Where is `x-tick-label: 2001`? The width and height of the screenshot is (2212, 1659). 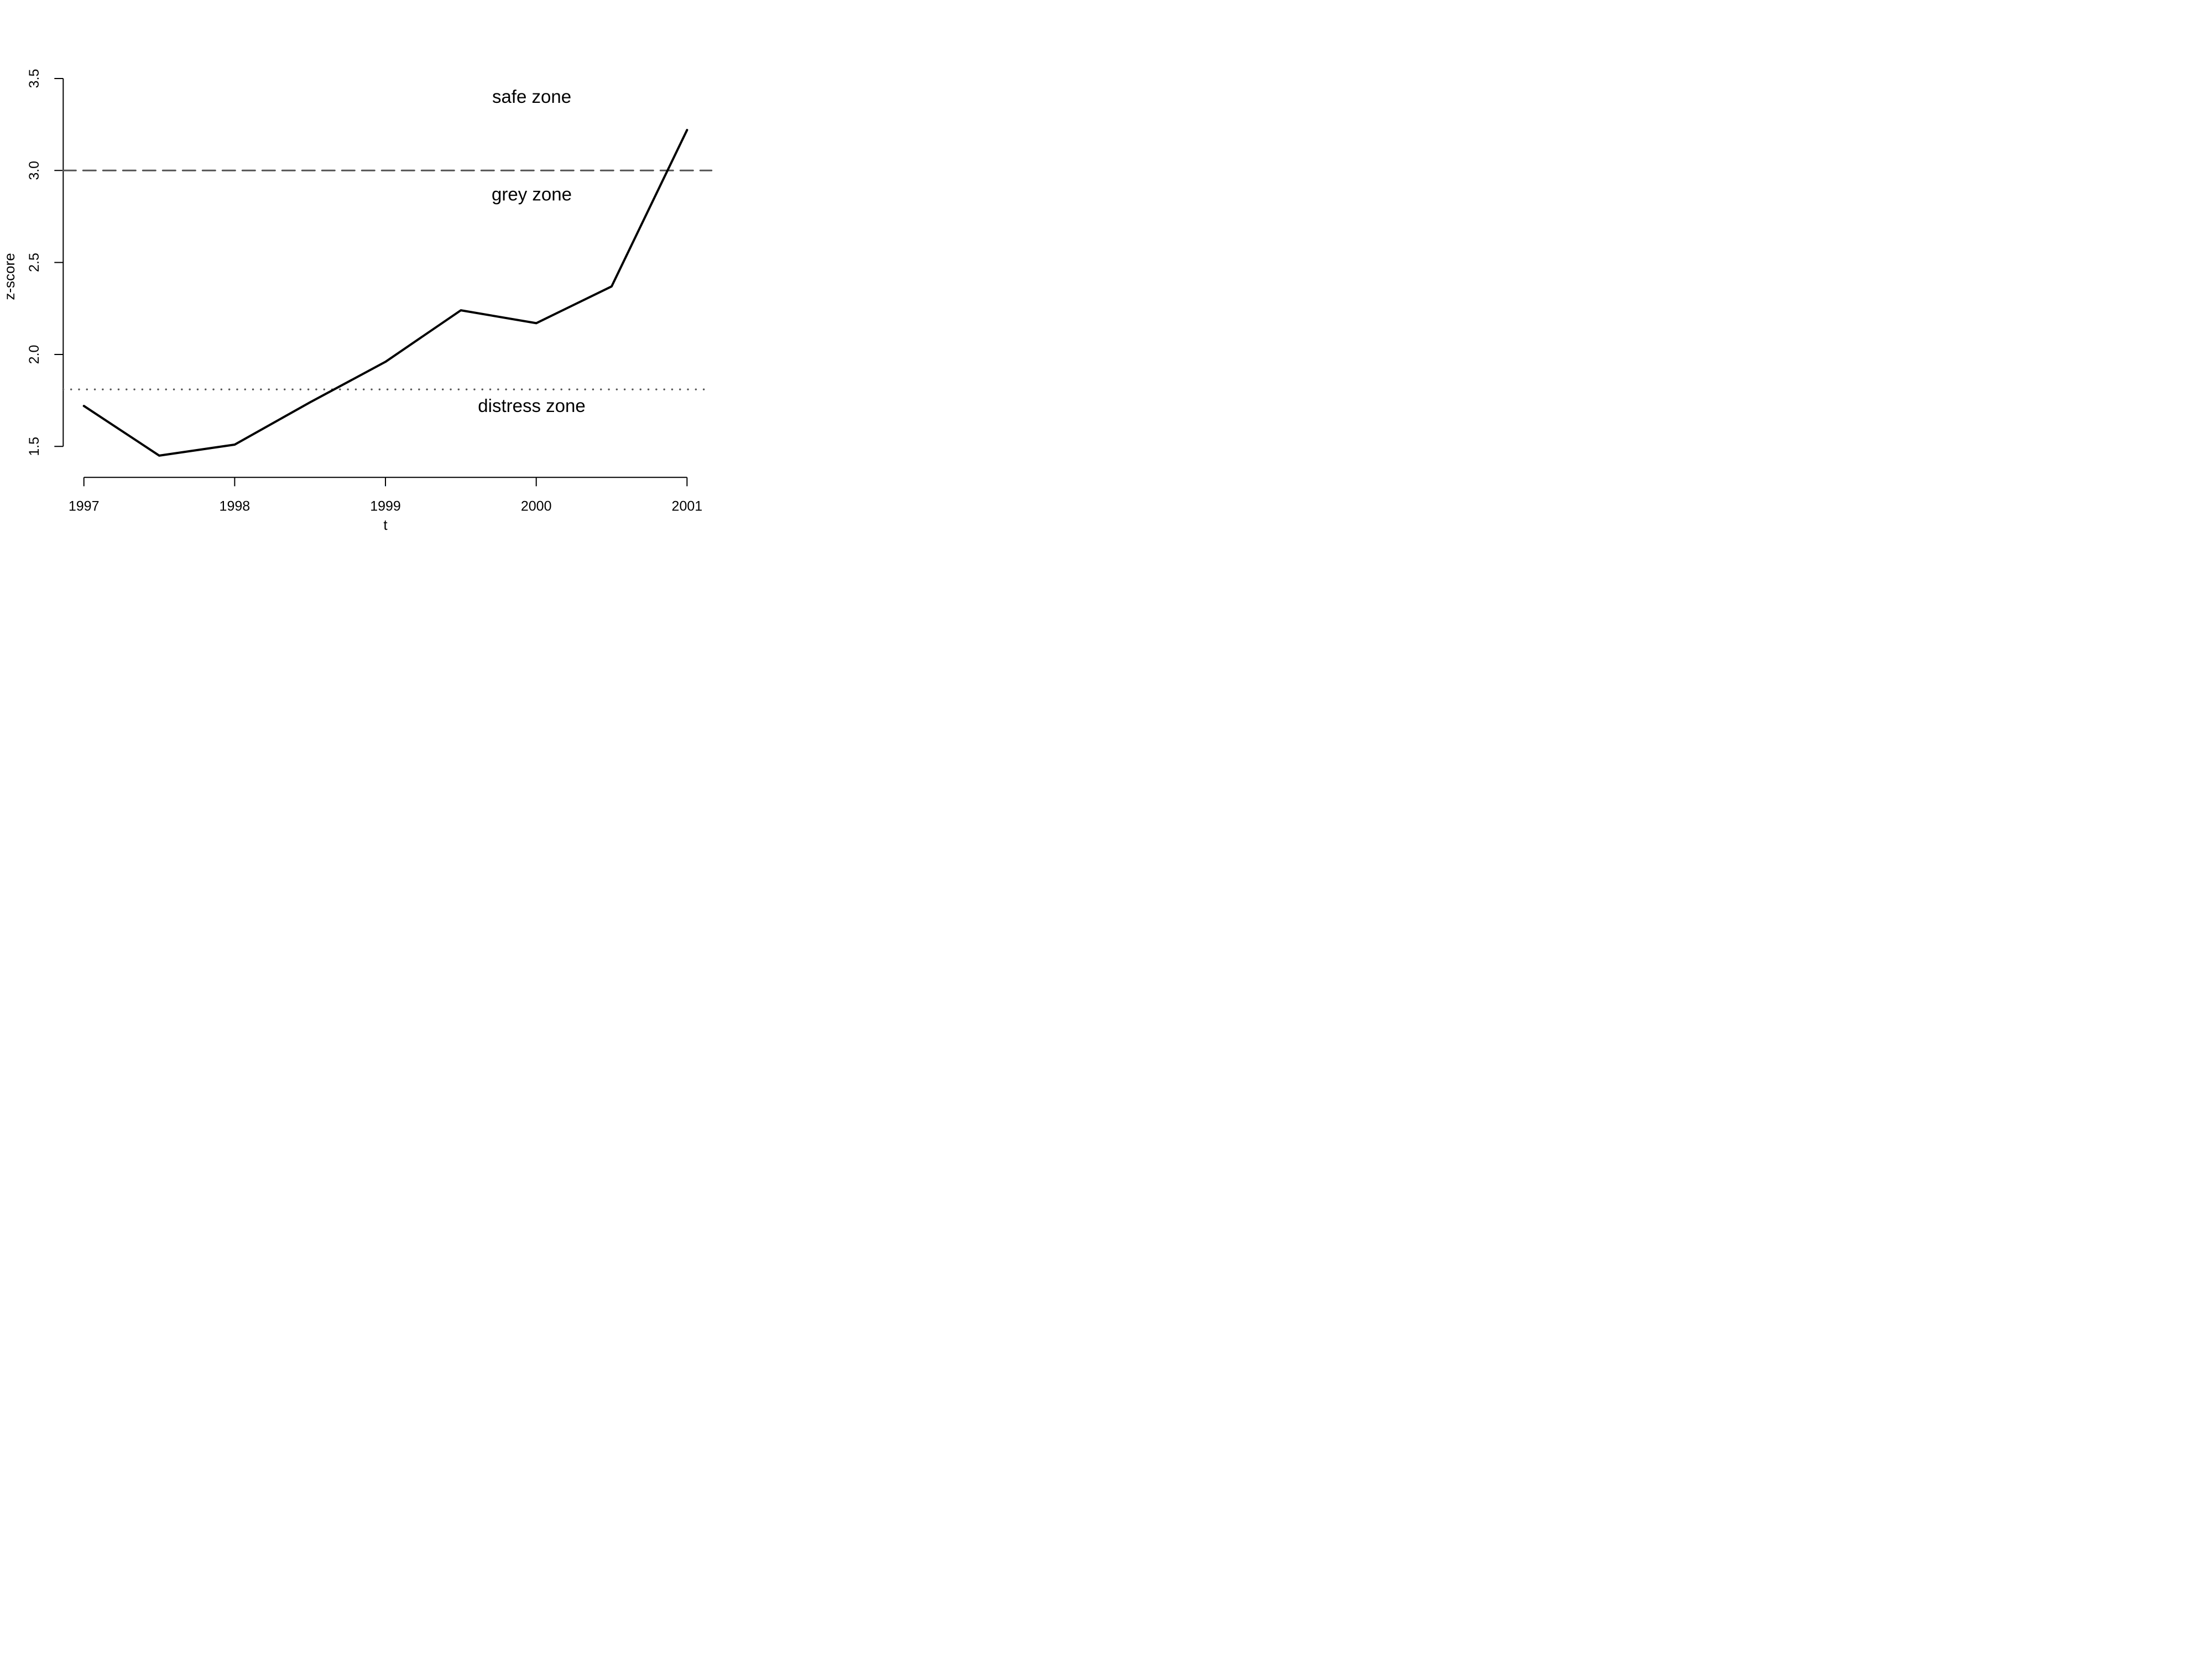
x-tick-label: 2001 is located at coordinates (688, 506).